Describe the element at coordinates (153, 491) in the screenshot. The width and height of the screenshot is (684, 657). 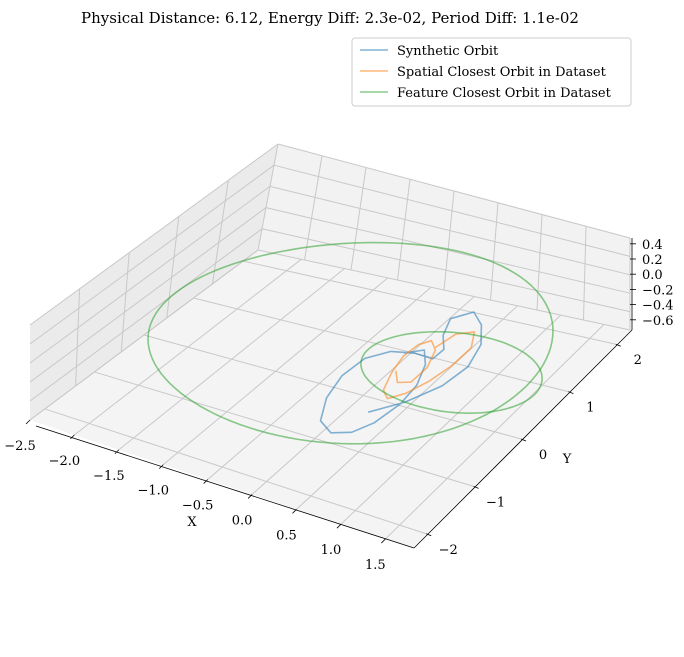
I see `x-tick-label: −1.0` at that location.